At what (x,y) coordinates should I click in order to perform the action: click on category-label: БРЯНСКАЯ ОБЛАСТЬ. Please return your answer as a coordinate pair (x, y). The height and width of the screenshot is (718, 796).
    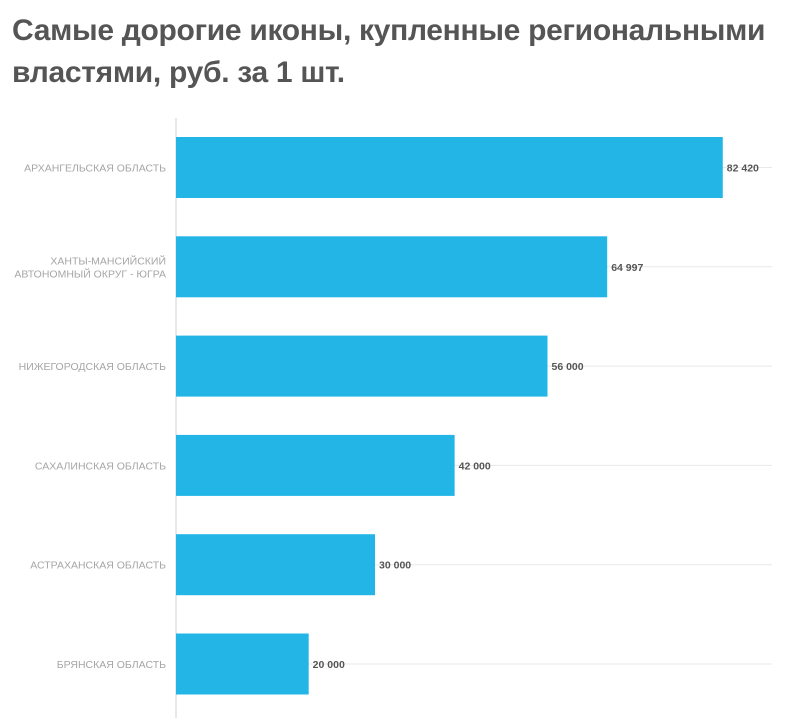
    Looking at the image, I should click on (111, 665).